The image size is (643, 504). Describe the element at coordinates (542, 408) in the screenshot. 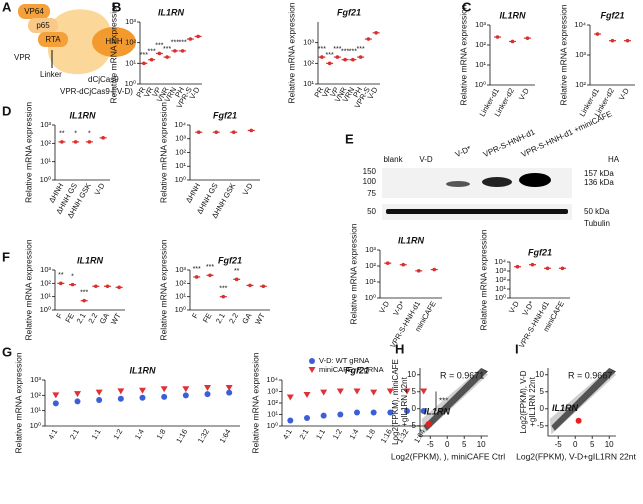

I see `y-tick-label: 0` at that location.